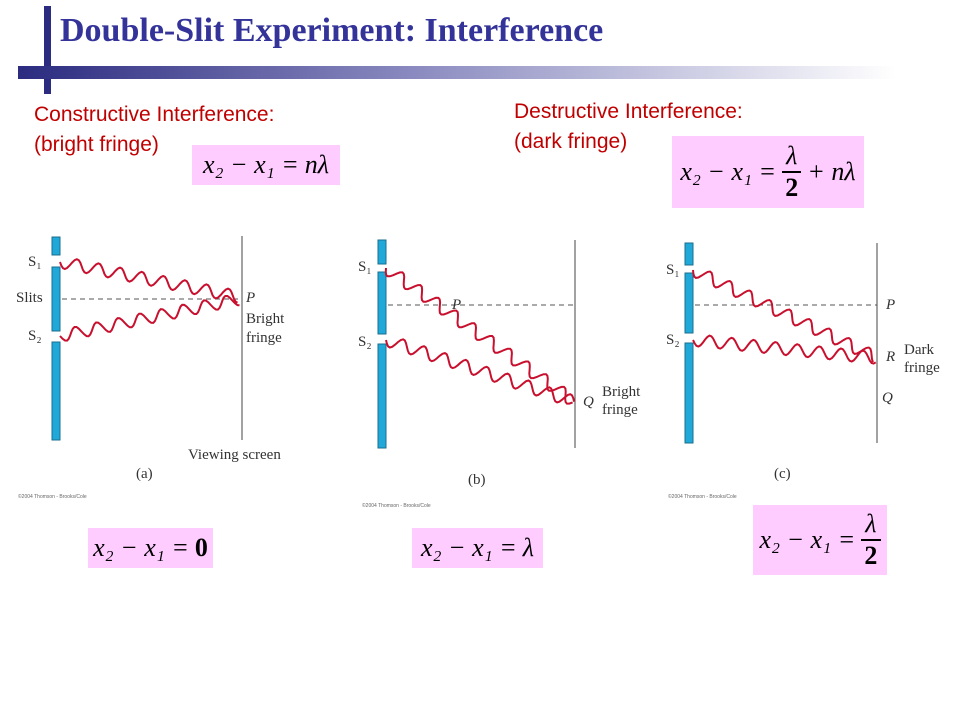 This screenshot has width=960, height=720. I want to click on destructive-sublabel: (dark fringe), so click(571, 141).